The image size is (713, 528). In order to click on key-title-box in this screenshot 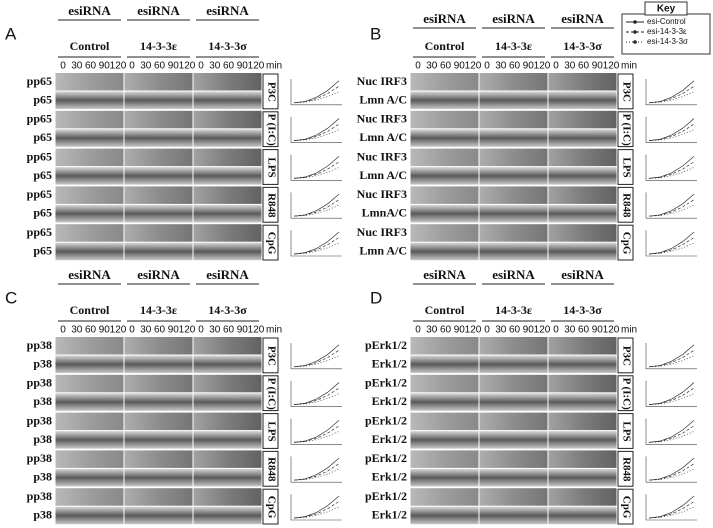, I will do `click(666, 8)`.